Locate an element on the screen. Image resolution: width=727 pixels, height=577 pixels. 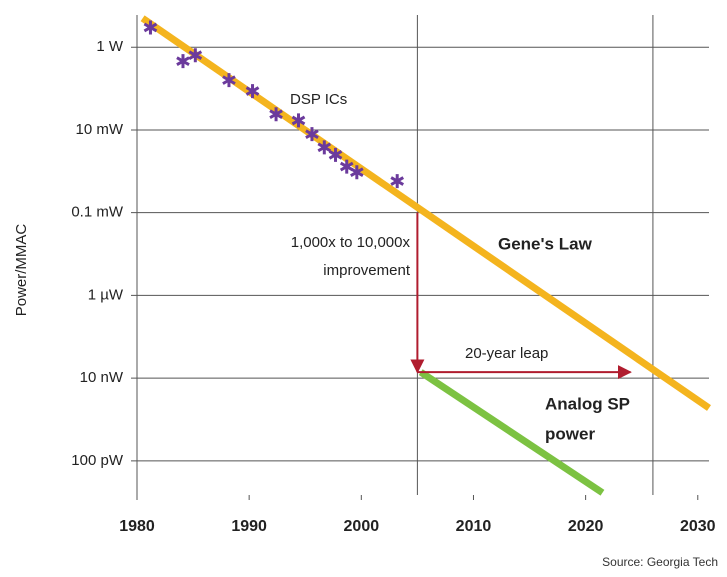
series-line is located at coordinates (511, 432).